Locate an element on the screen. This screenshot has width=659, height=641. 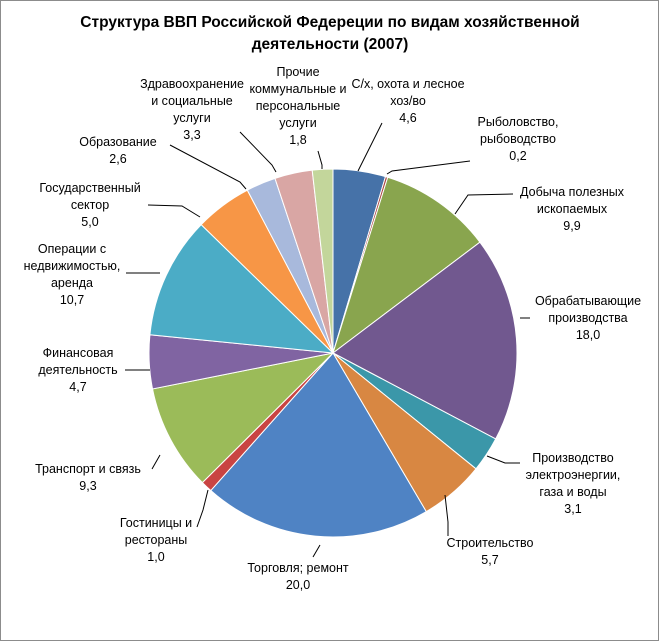
slice-category: Образование is located at coordinates (118, 142).